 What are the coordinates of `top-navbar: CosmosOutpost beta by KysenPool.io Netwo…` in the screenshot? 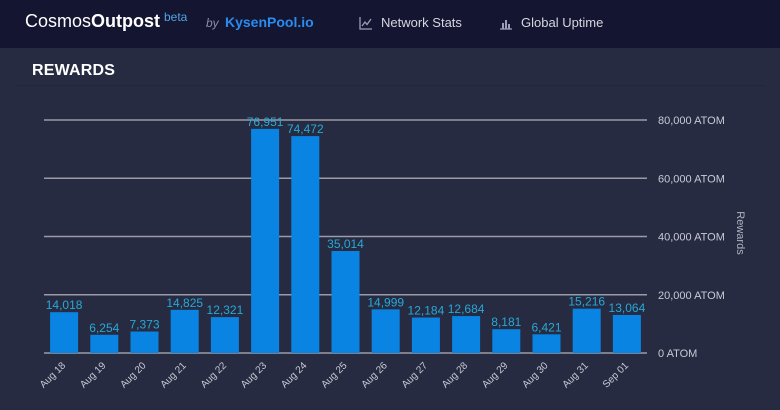 It's located at (390, 24).